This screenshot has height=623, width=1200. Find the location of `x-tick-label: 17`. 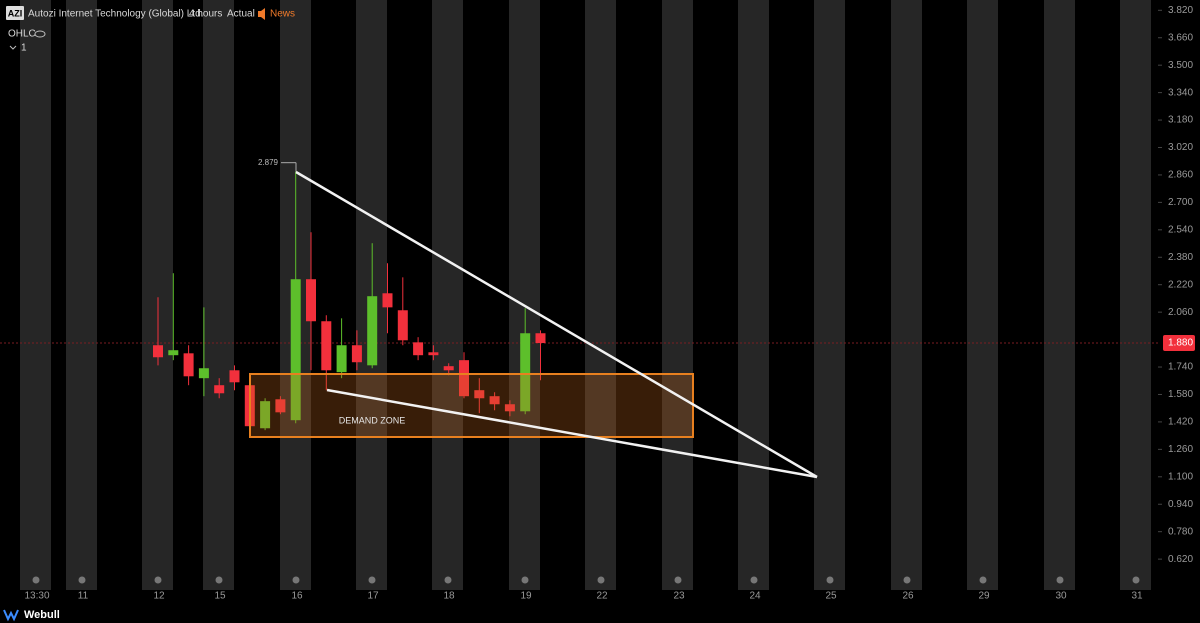

x-tick-label: 17 is located at coordinates (373, 596).